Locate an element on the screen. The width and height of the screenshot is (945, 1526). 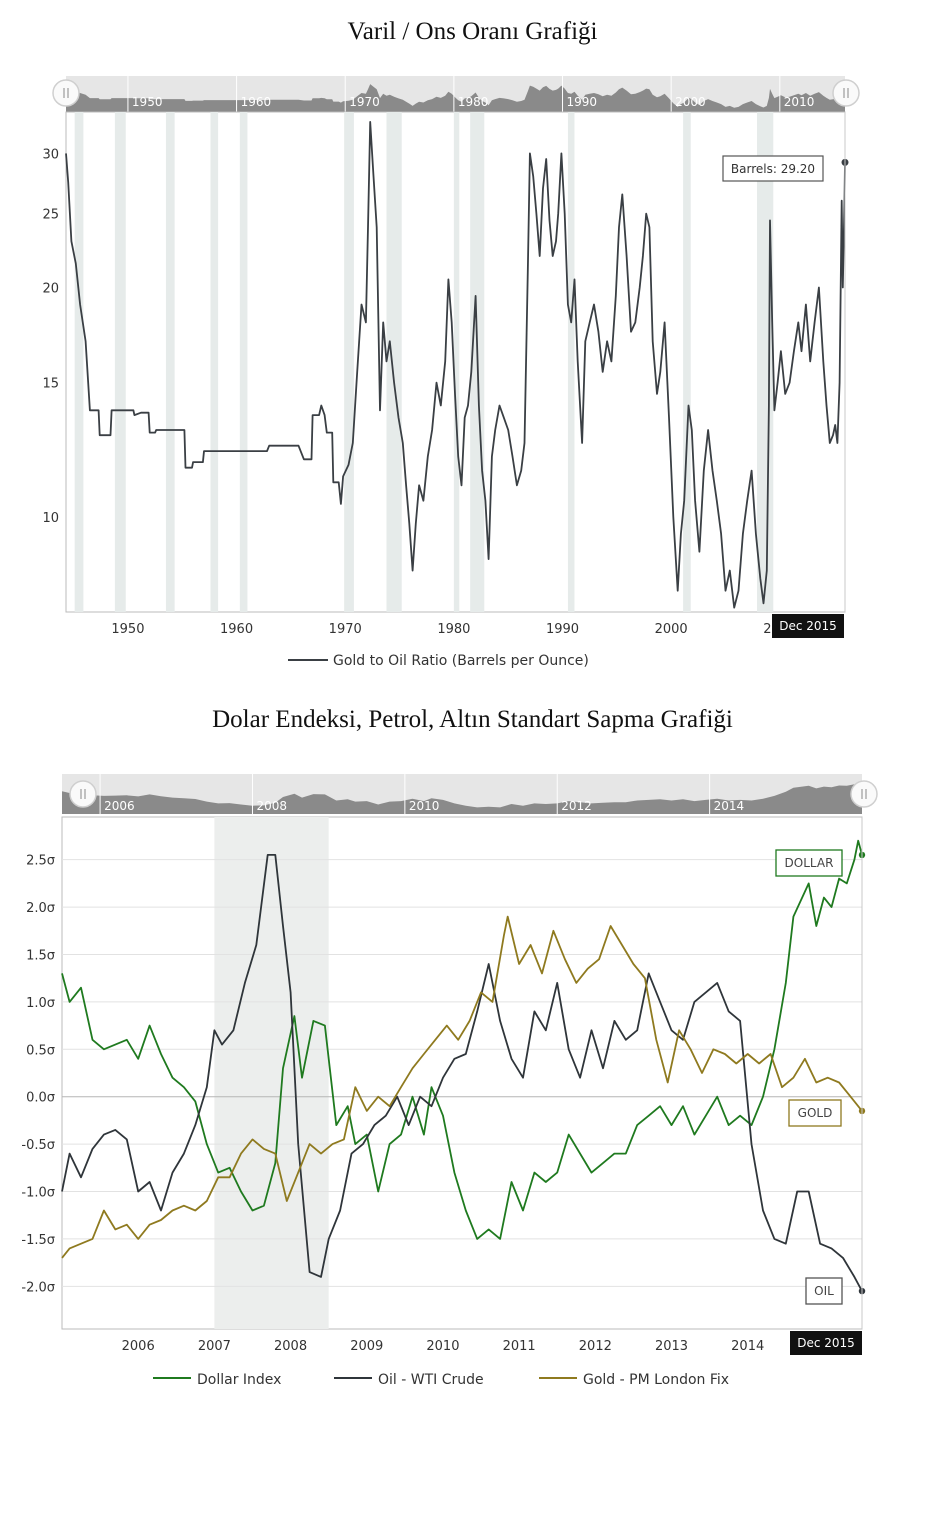
tooltip-text: Barrels: 29.20 is located at coordinates (773, 169).